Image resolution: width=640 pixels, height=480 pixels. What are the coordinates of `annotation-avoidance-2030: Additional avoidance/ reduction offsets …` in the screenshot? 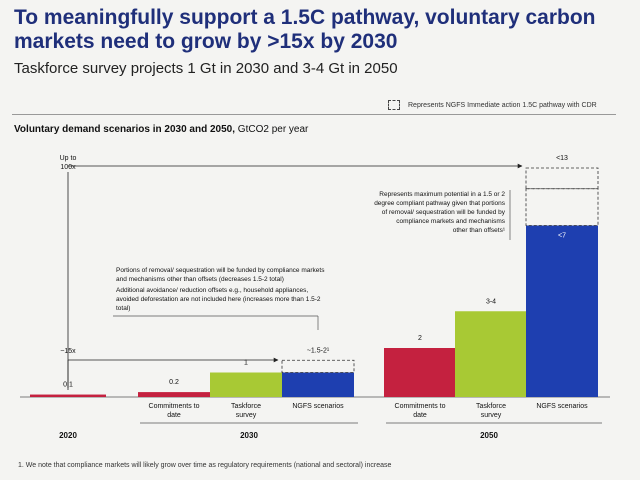 It's located at (212, 290).